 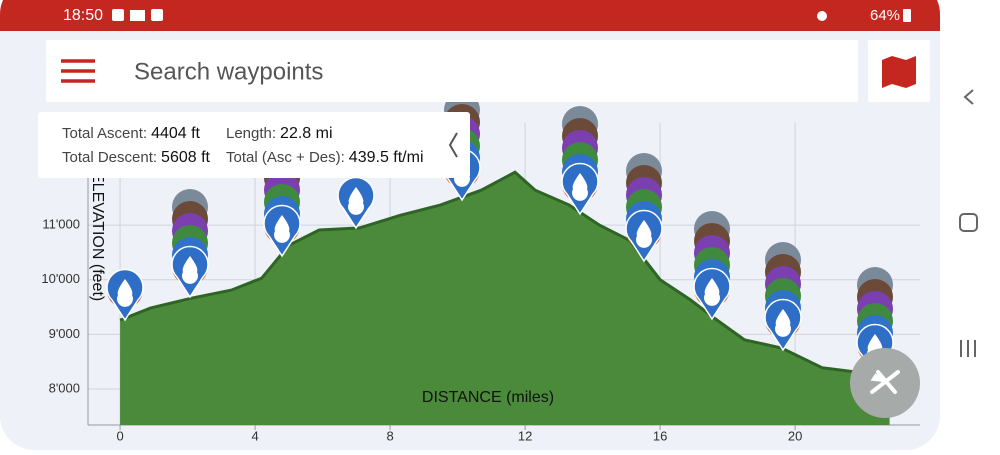 What do you see at coordinates (83, 15) in the screenshot?
I see `clock: 18:50` at bounding box center [83, 15].